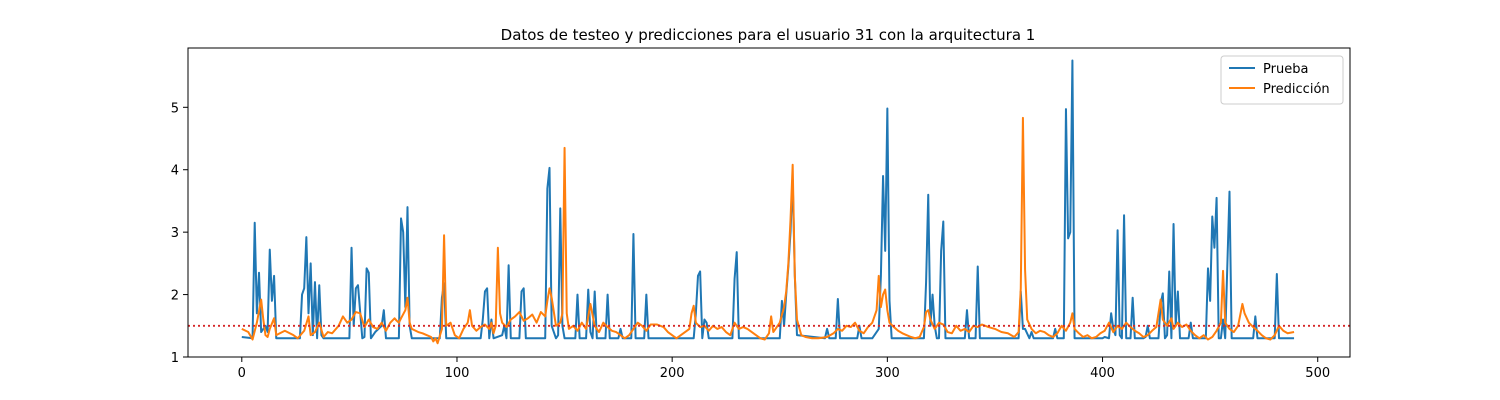 This screenshot has width=1500, height=400. Describe the element at coordinates (1282, 80) in the screenshot. I see `legend: Prueba Predicción` at that location.